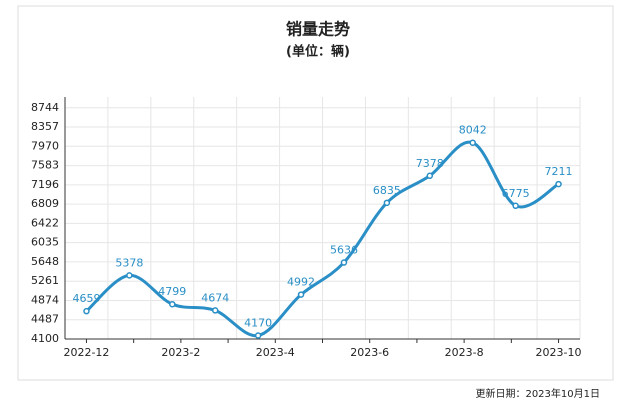  Describe the element at coordinates (318, 29) in the screenshot. I see `chart-title: 销量走势` at that location.